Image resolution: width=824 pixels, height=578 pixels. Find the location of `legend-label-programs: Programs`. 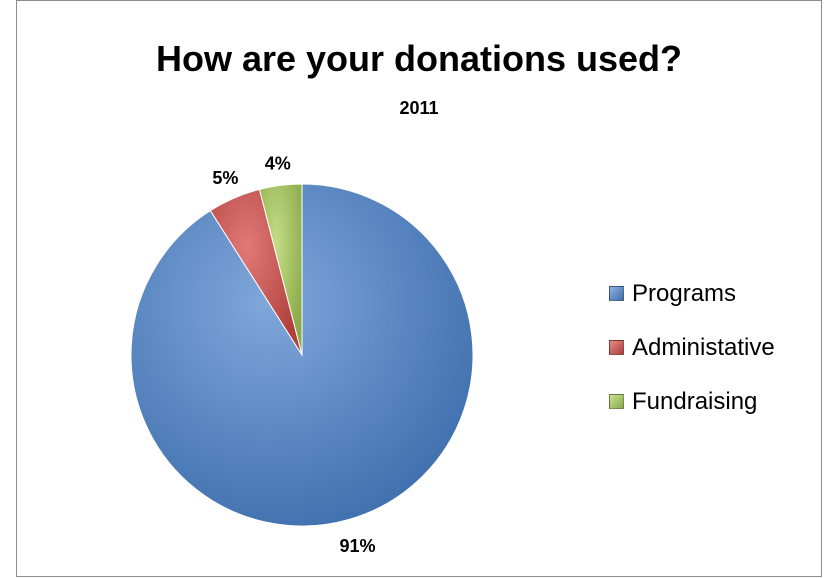

legend-label-programs: Programs is located at coordinates (684, 293).